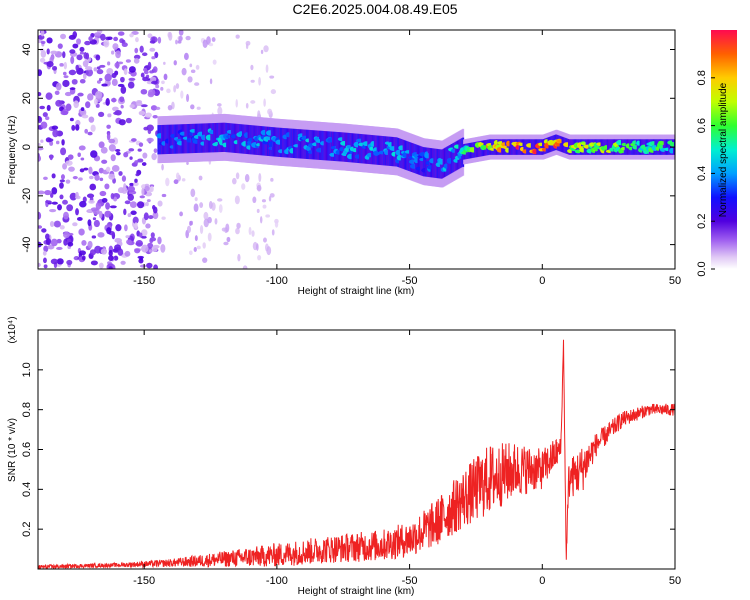  Describe the element at coordinates (27, 489) in the screenshot. I see `y-tick-label: 0.4` at that location.